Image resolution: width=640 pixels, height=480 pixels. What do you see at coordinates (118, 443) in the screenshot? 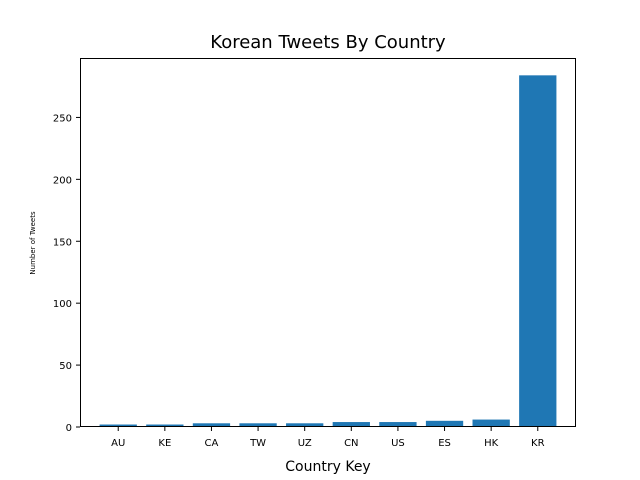
I see `x-tick-label: AU` at bounding box center [118, 443].